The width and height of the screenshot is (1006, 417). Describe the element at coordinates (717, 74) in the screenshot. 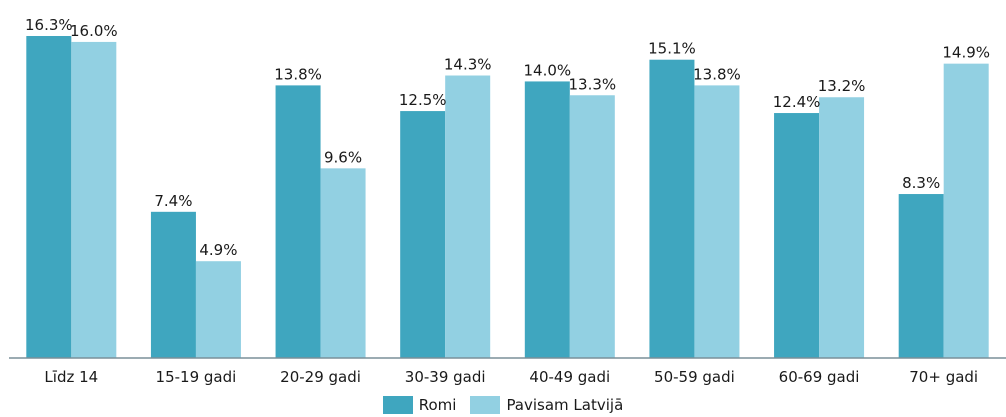

I see `value-label-pavisam-latvija-5: 13.8%` at that location.